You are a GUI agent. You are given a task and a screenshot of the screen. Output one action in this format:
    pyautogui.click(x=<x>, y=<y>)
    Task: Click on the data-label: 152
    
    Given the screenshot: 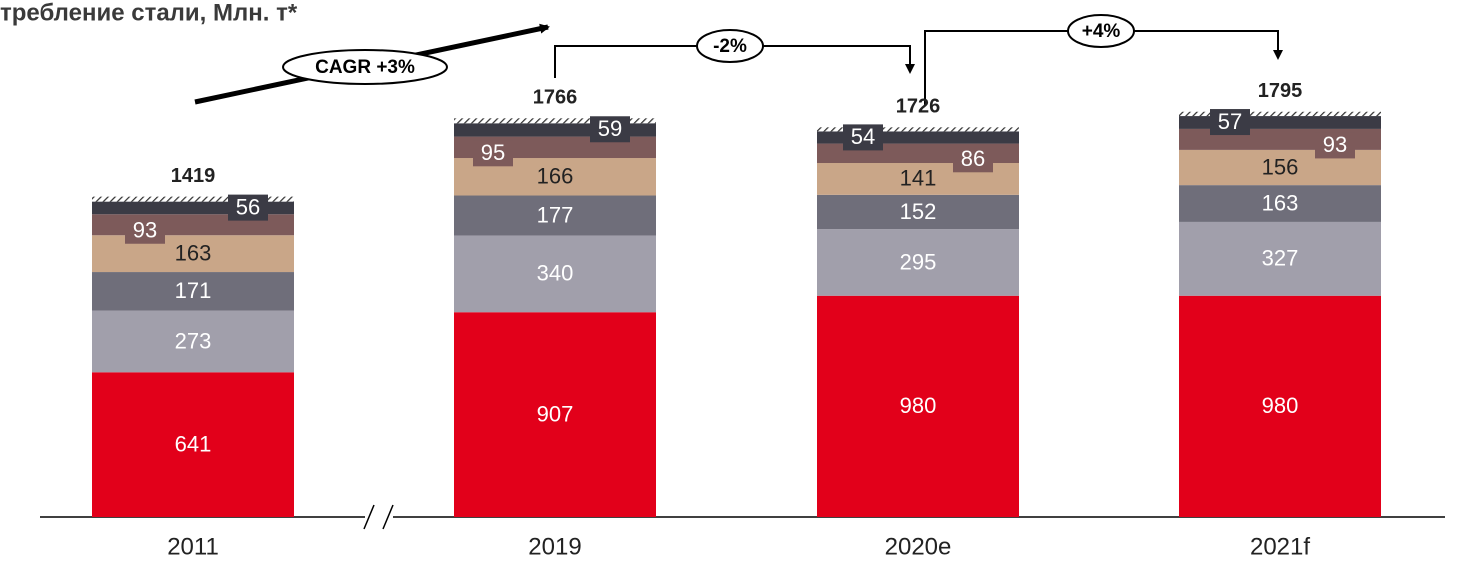 What is the action you would take?
    pyautogui.click(x=918, y=211)
    